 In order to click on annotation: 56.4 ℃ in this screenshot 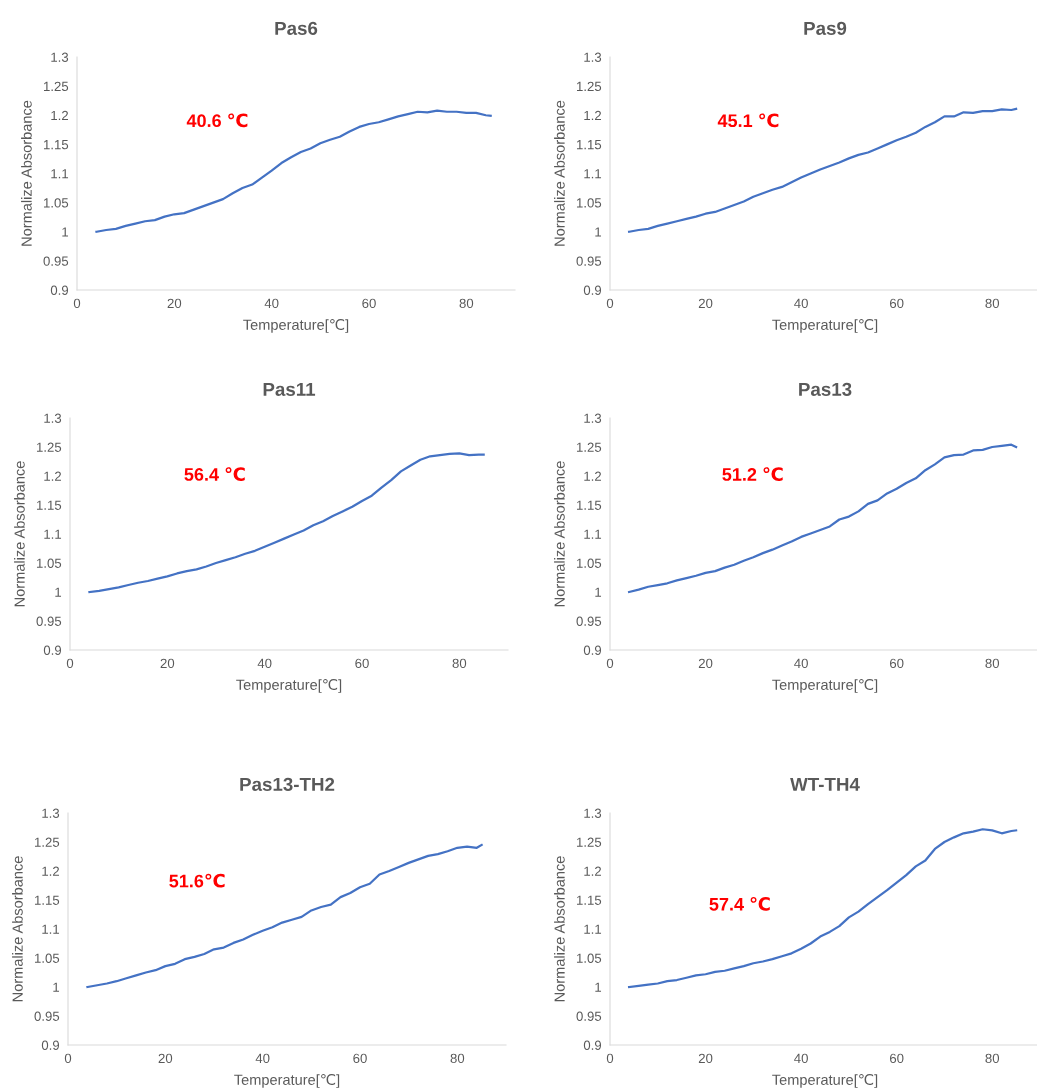, I will do `click(214, 474)`.